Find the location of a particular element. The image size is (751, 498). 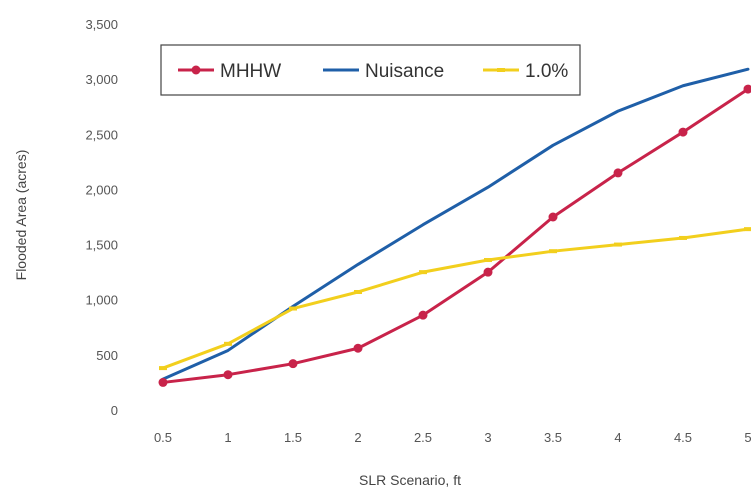

x-tick-label: 0.5 is located at coordinates (163, 437).